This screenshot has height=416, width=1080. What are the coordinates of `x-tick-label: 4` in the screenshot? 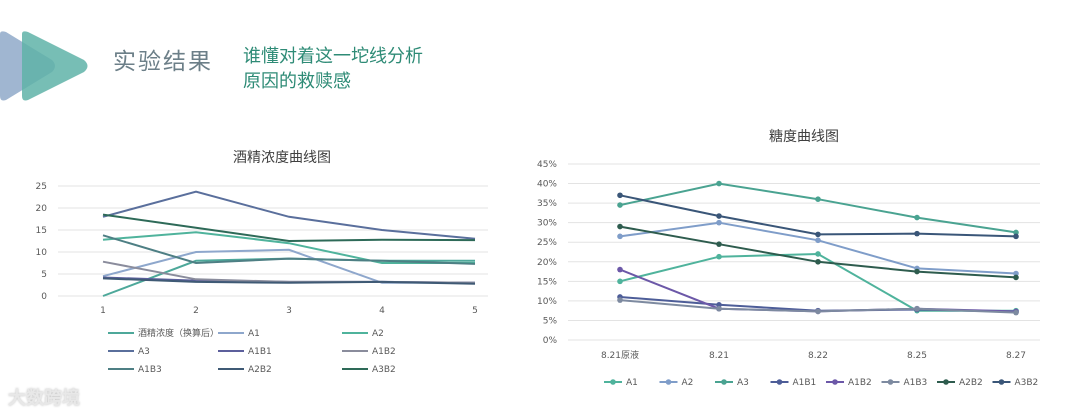 It's located at (382, 311).